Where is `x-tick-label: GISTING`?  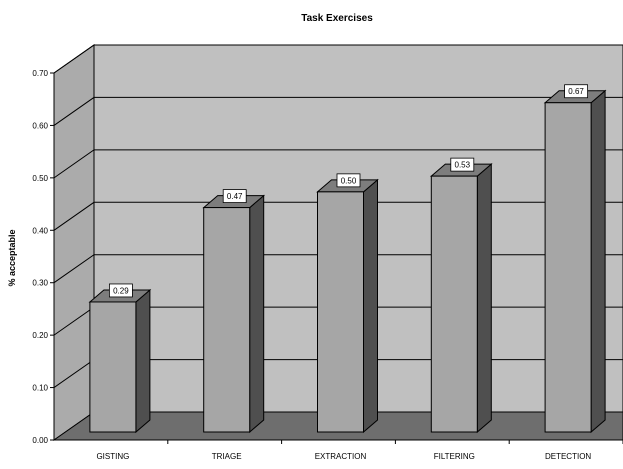
x-tick-label: GISTING is located at coordinates (112, 456).